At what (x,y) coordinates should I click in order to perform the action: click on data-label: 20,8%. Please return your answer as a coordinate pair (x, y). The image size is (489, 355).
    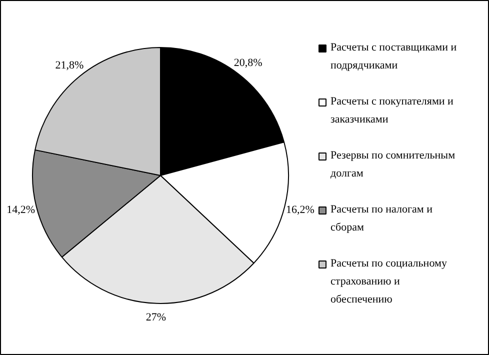
    Looking at the image, I should click on (248, 62).